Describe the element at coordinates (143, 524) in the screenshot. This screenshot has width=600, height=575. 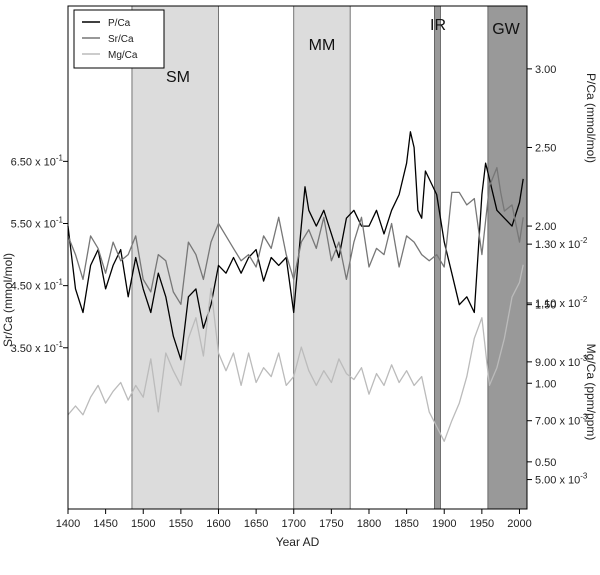
I see `x-tick-label: 1500` at that location.